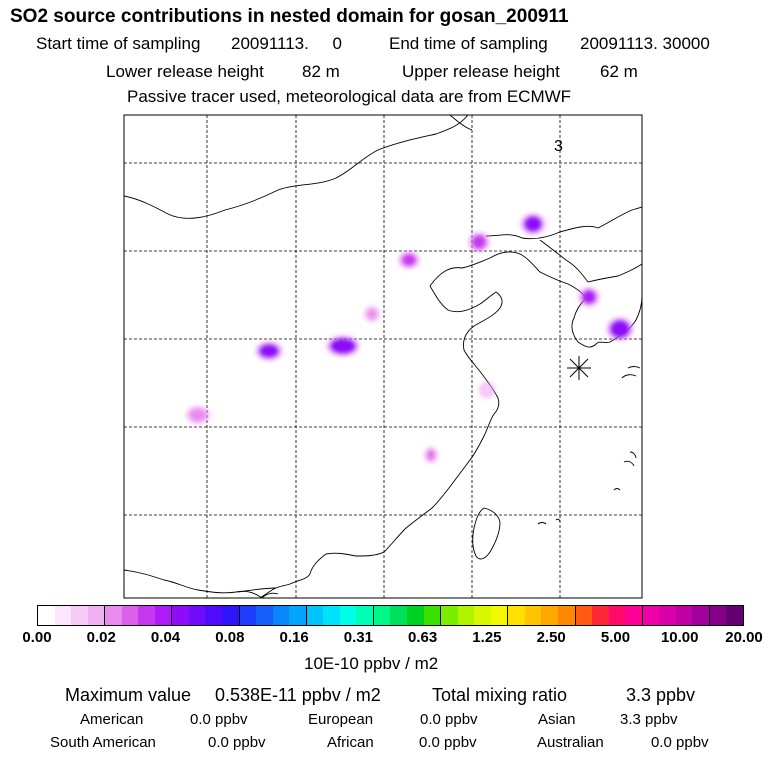  I want to click on max-value-label: Maximum value, so click(128, 695).